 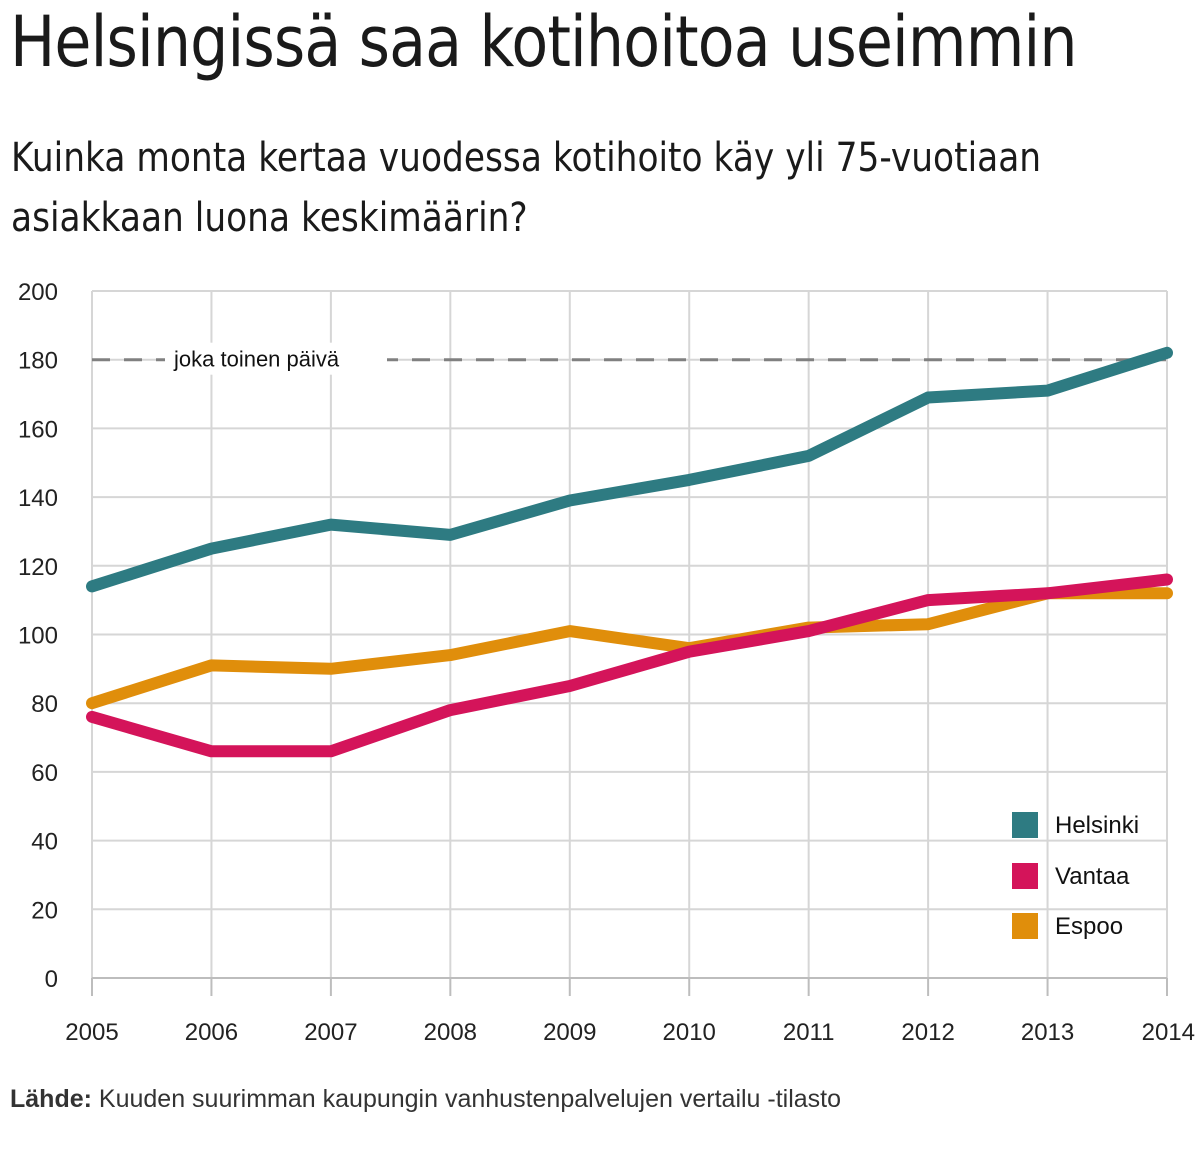 What do you see at coordinates (1097, 825) in the screenshot?
I see `legend-label-helsinki: Helsinki` at bounding box center [1097, 825].